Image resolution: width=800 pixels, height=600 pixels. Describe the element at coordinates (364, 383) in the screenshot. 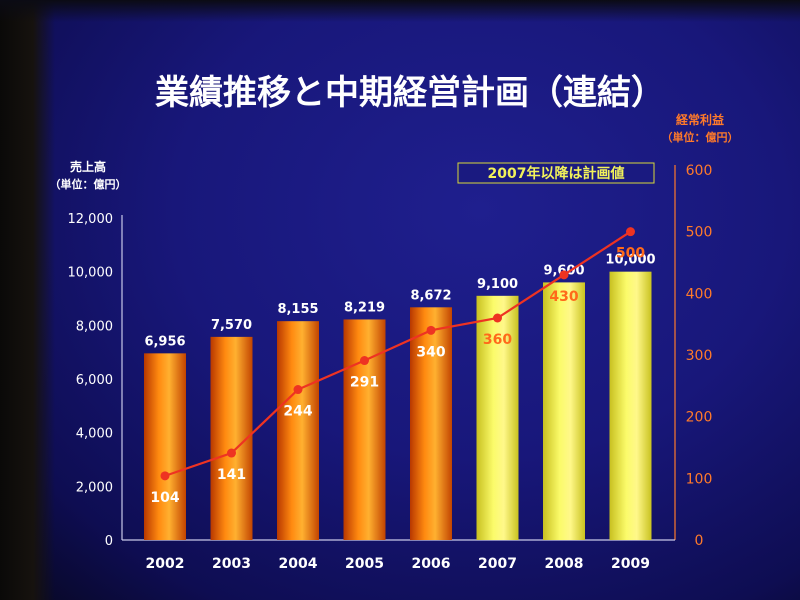

I see `profit-value-label: 291` at that location.